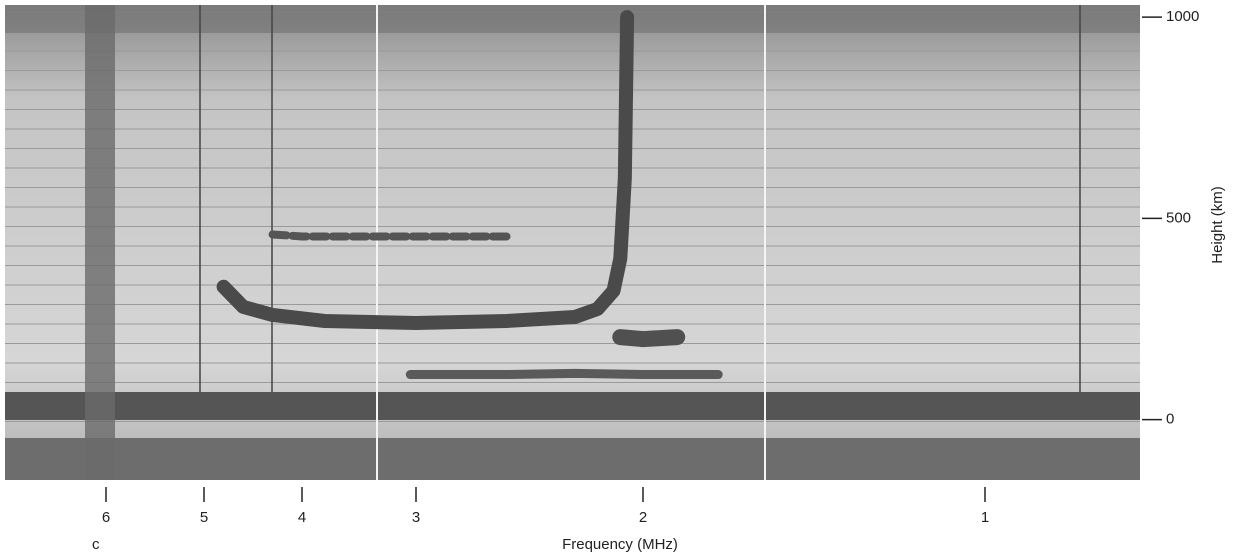 This screenshot has width=1234, height=557. I want to click on corner-label: c, so click(96, 544).